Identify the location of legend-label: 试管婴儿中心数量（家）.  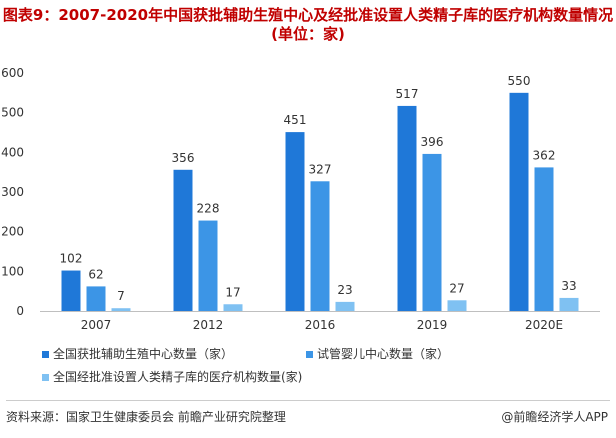
(383, 354).